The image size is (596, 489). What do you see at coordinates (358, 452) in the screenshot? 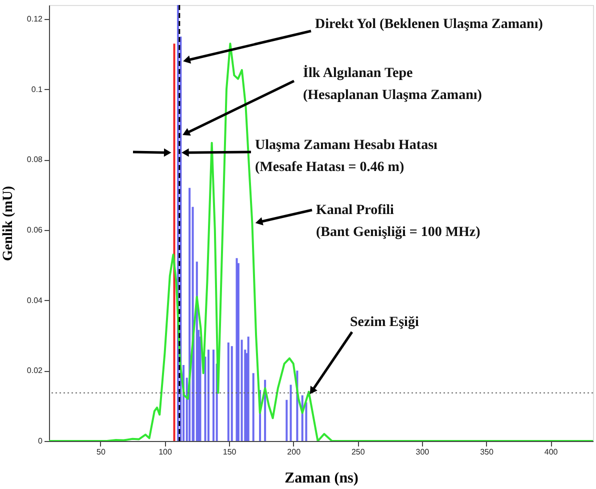
I see `x-tick-label: 250` at bounding box center [358, 452].